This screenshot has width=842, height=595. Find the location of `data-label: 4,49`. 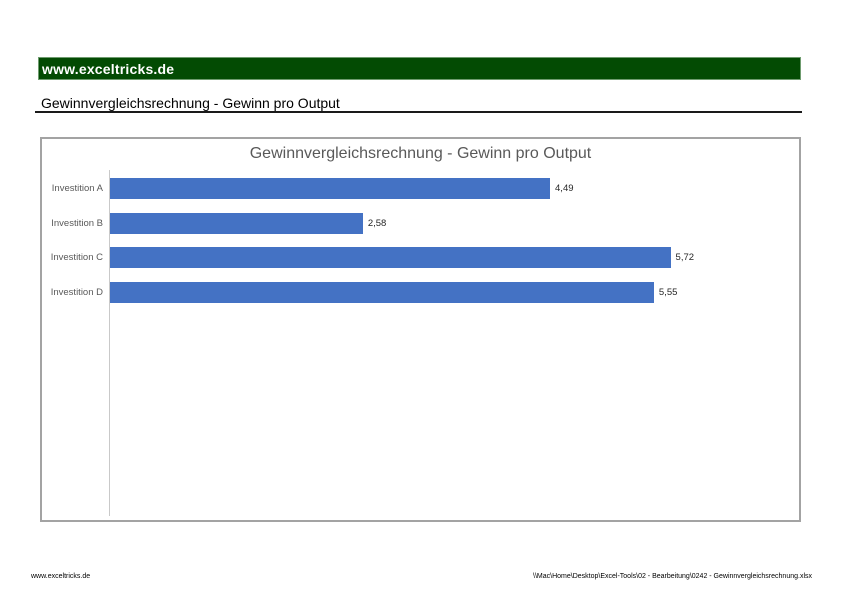

data-label: 4,49 is located at coordinates (564, 188).